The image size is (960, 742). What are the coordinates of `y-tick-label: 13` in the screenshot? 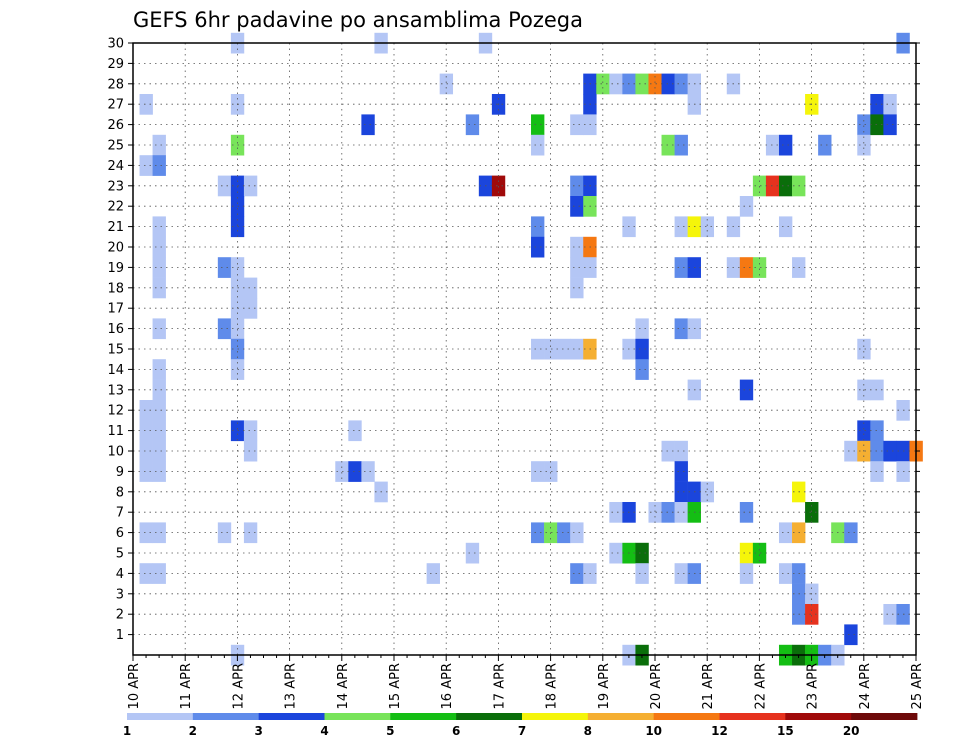 It's located at (115, 390).